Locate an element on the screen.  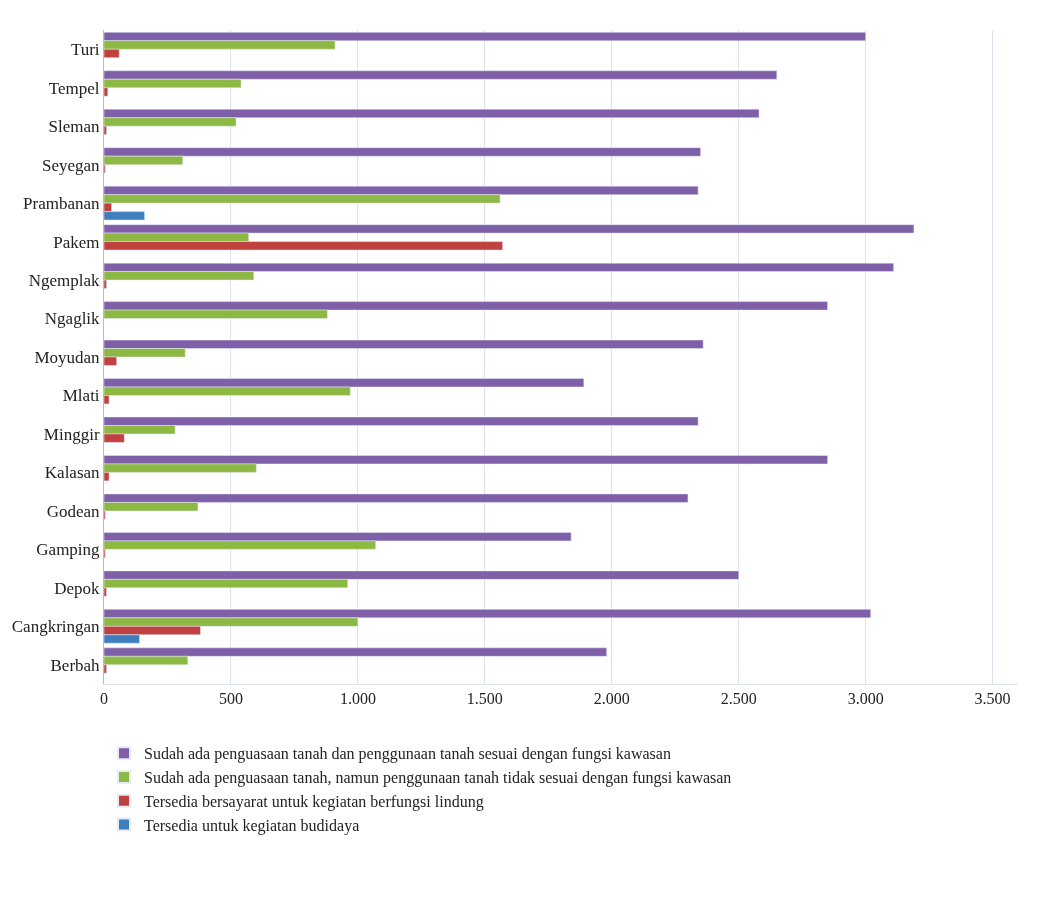
y-tick-label: Ngemplak is located at coordinates (64, 281).